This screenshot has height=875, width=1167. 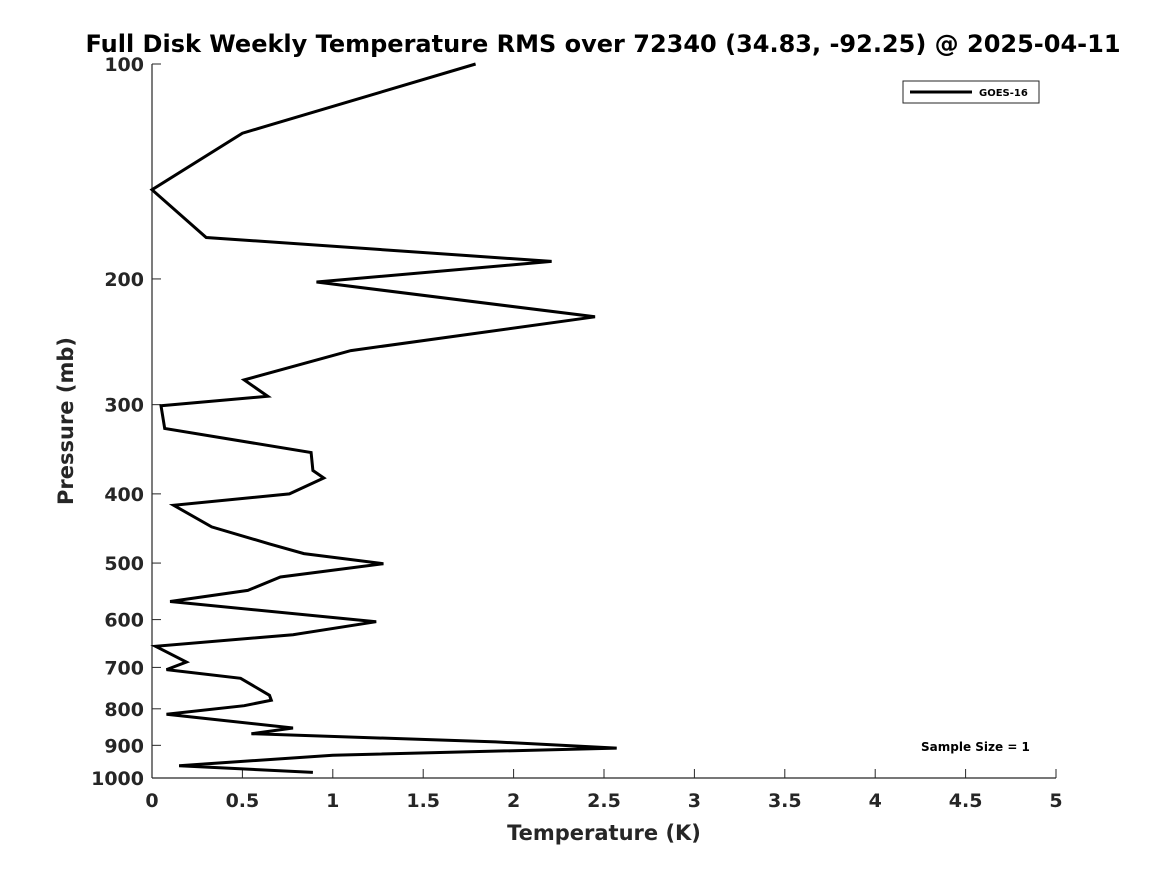 What do you see at coordinates (124, 564) in the screenshot?
I see `y-tick-label: 500` at bounding box center [124, 564].